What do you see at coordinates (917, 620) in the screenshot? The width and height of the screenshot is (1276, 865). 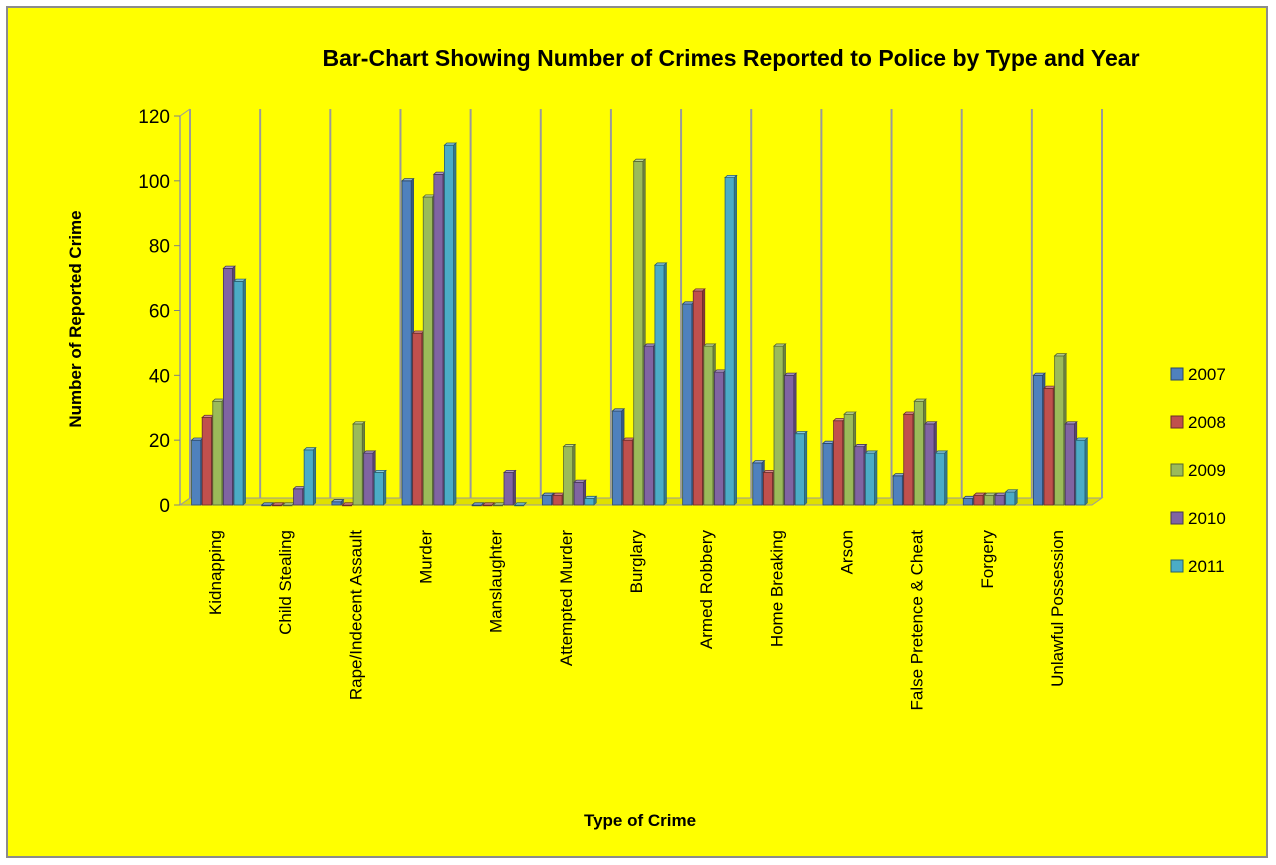 I see `category-label: False Pretence & Cheat` at bounding box center [917, 620].